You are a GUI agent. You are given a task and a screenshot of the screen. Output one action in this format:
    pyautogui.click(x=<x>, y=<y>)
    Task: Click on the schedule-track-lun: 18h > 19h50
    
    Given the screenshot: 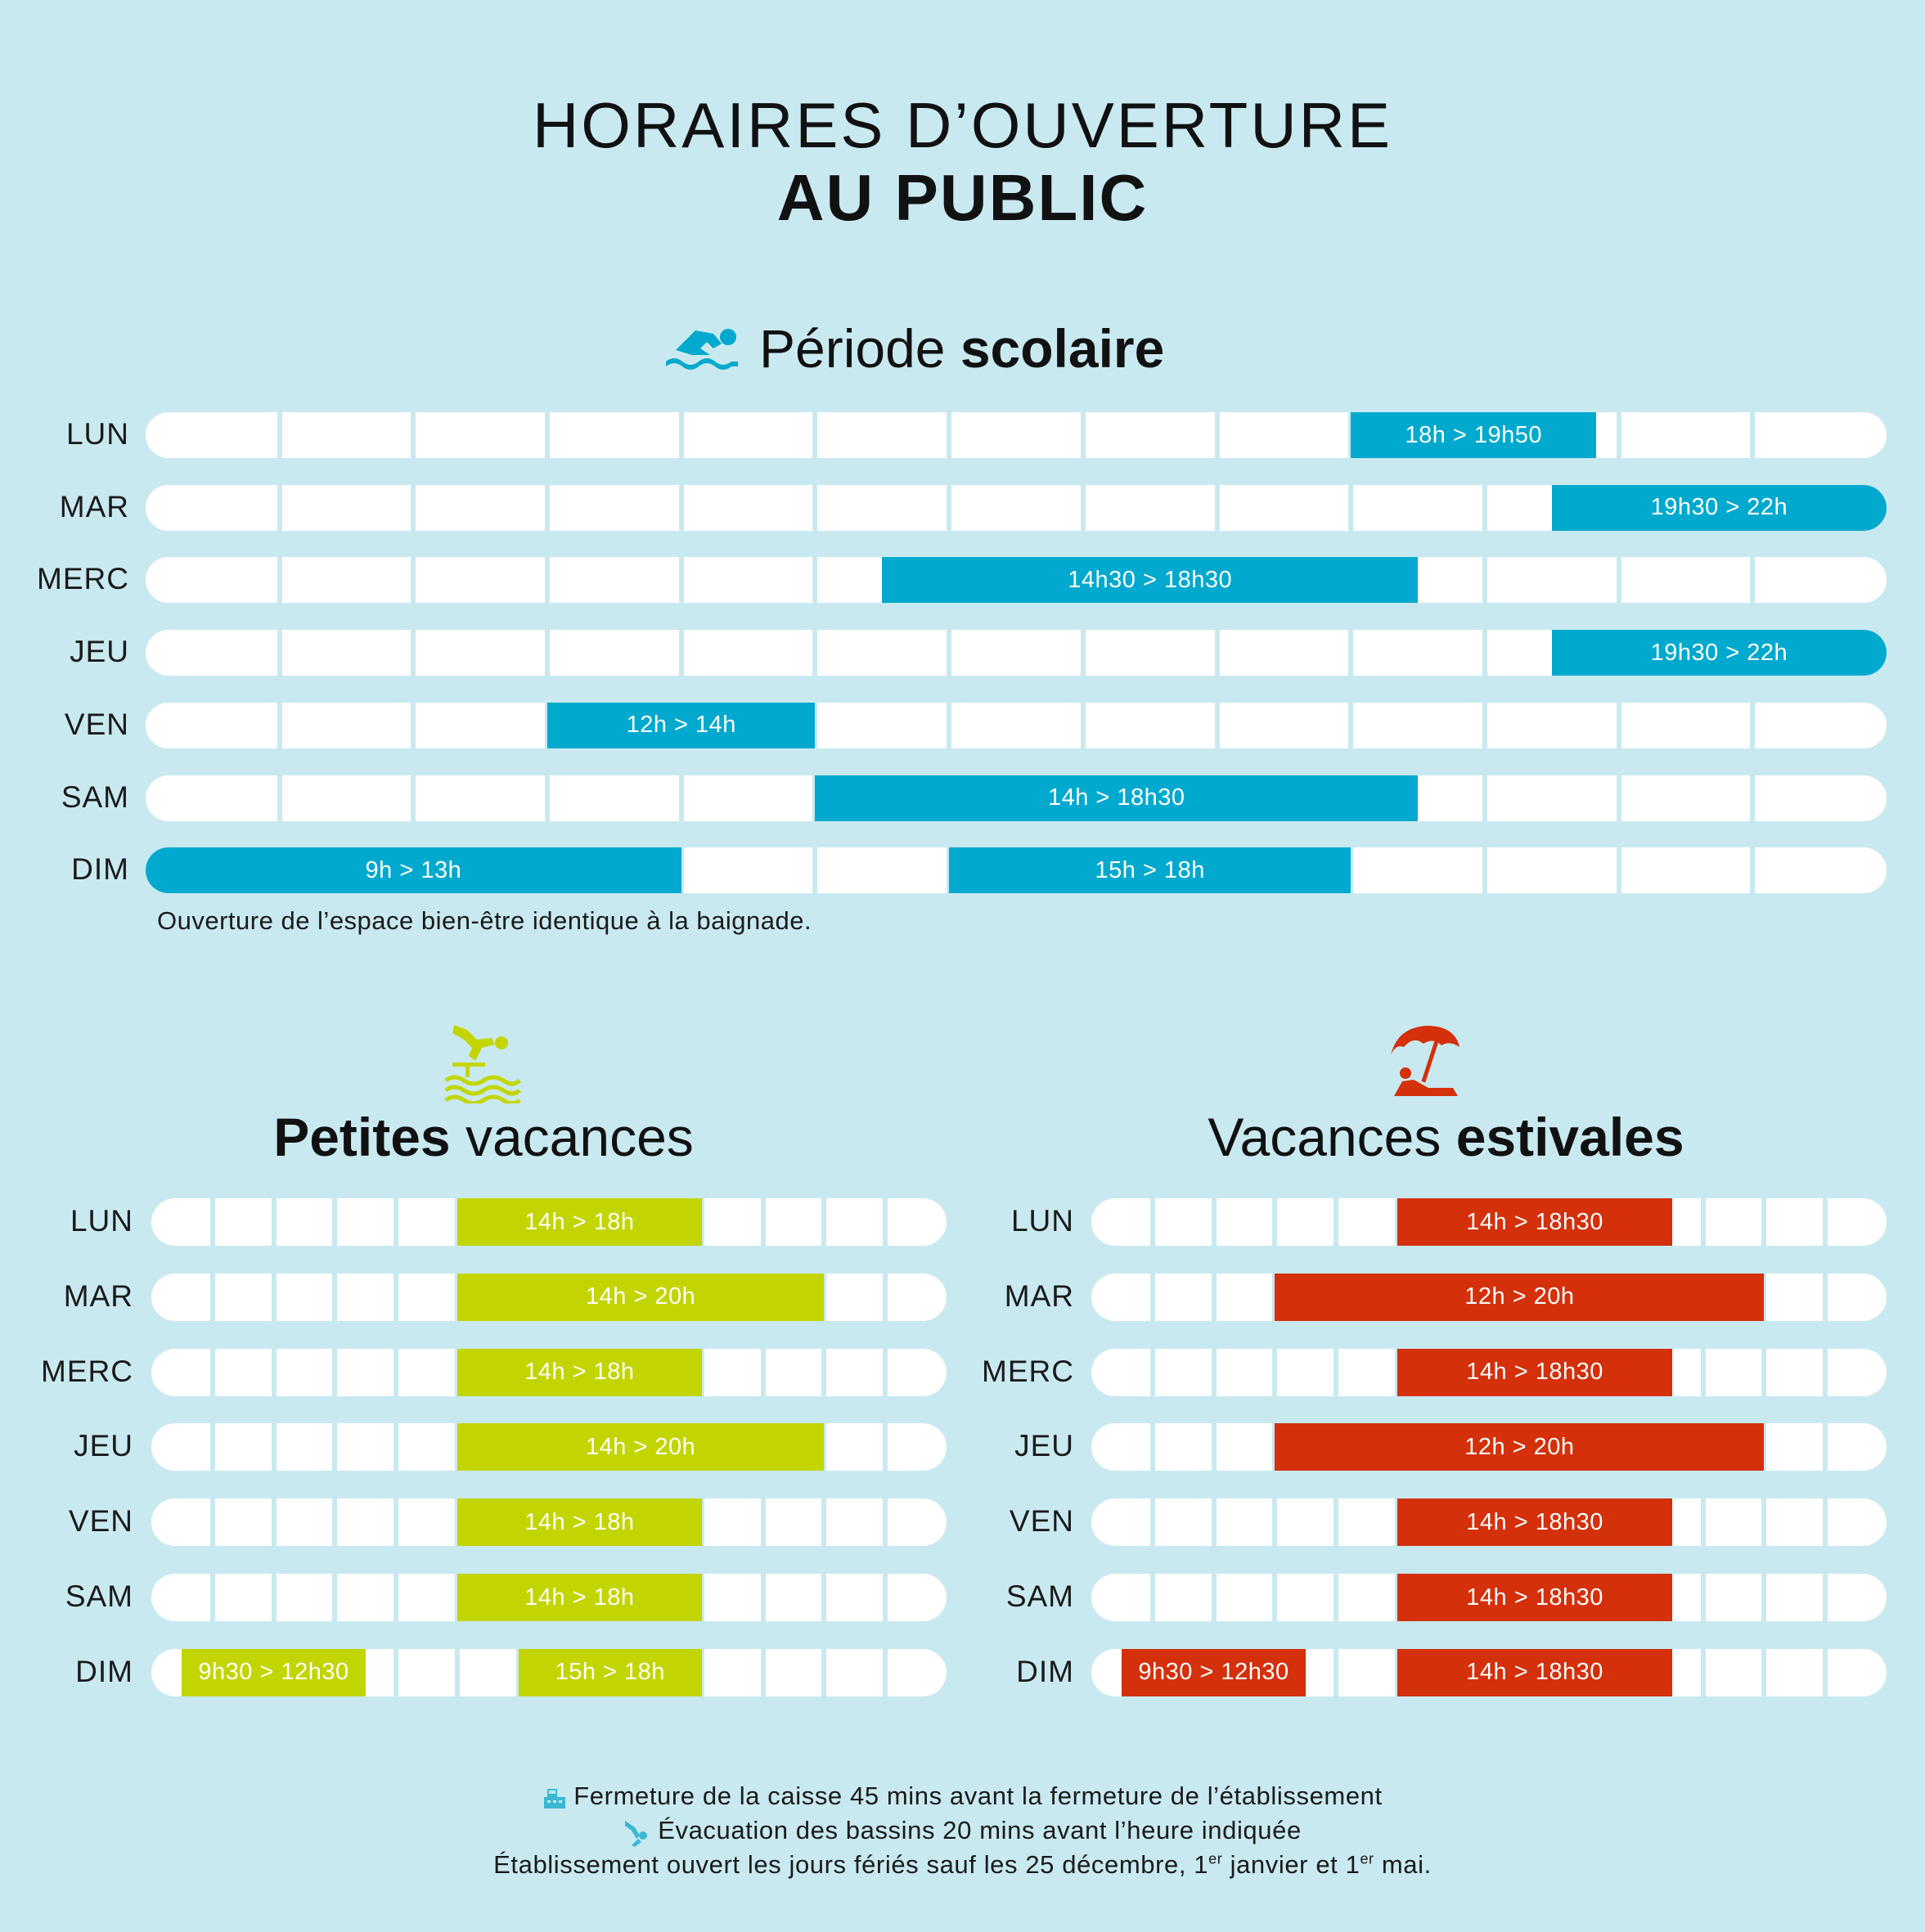 What is the action you would take?
    pyautogui.click(x=1016, y=435)
    